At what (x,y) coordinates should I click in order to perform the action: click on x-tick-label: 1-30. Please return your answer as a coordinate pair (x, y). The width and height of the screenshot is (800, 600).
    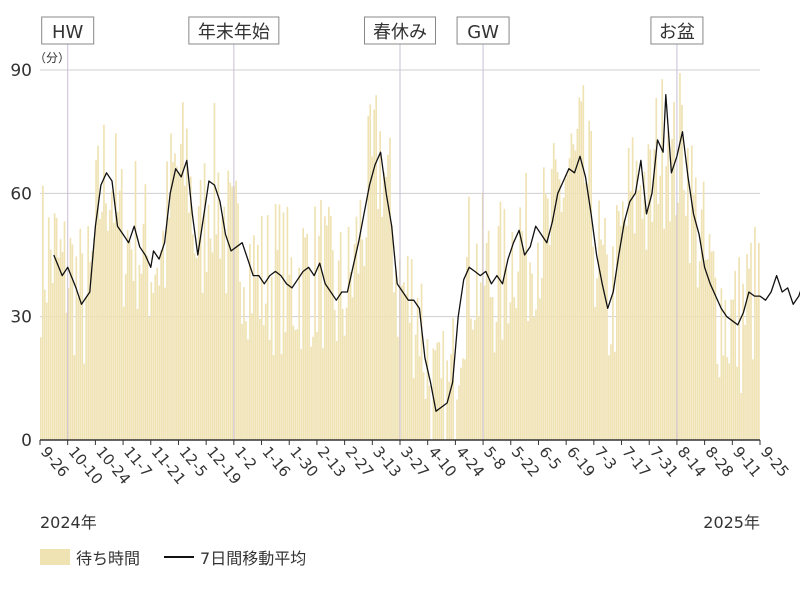
    Looking at the image, I should click on (304, 462).